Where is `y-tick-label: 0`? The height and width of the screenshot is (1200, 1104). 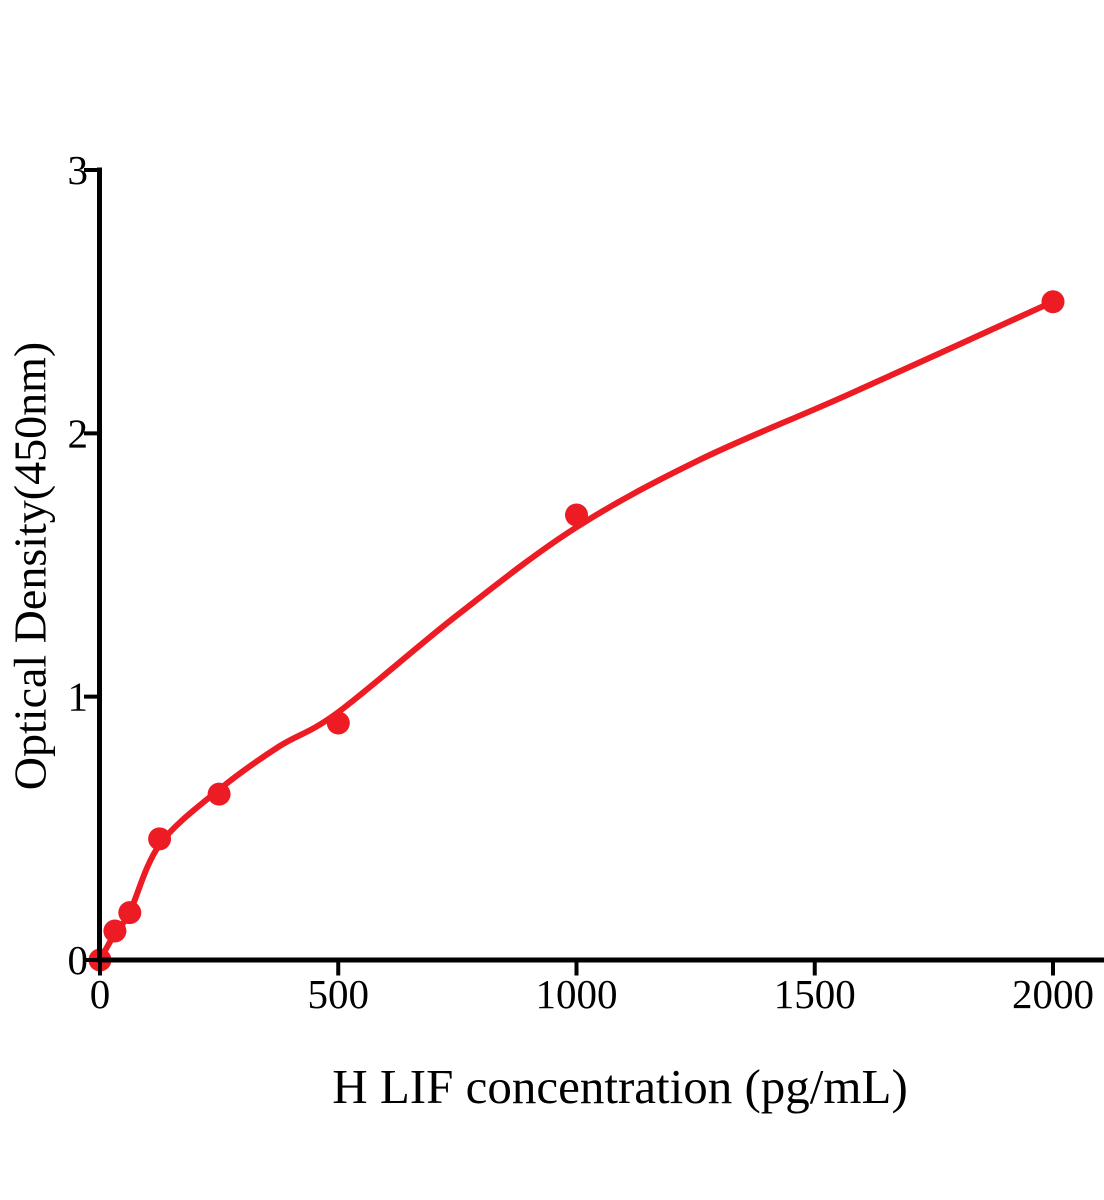
y-tick-label: 0 is located at coordinates (78, 960).